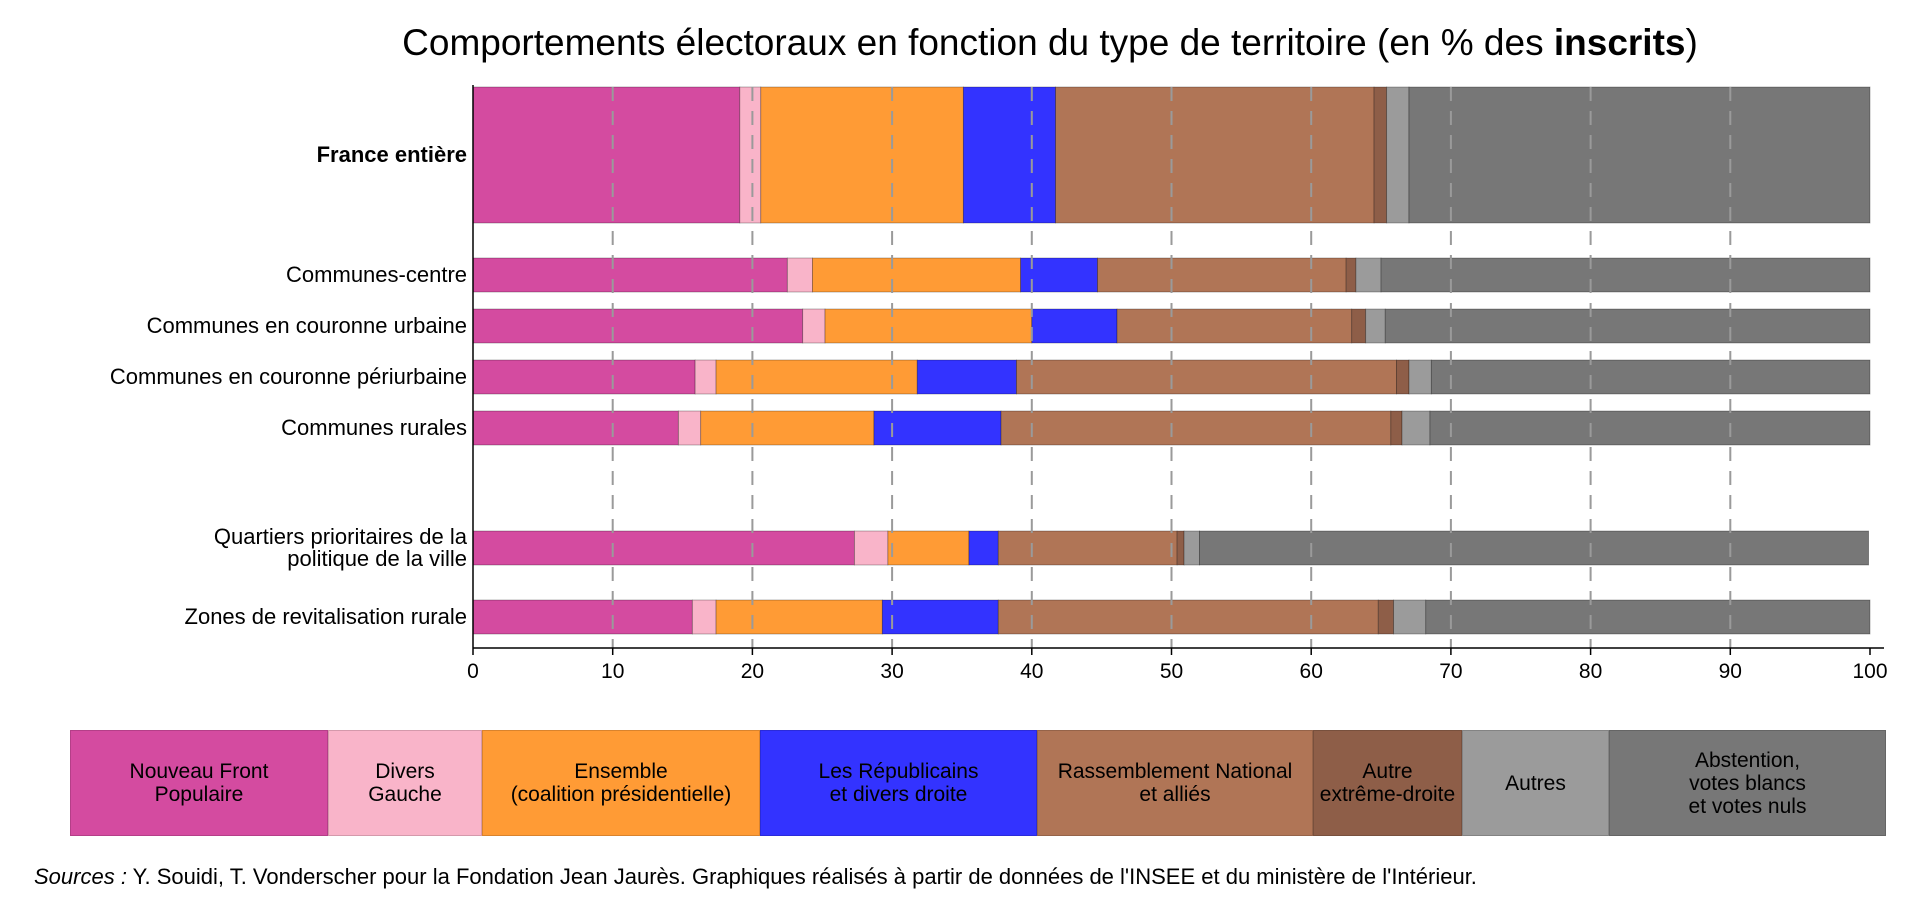  I want to click on legend-item: Les Républicains et divers droite, so click(898, 783).